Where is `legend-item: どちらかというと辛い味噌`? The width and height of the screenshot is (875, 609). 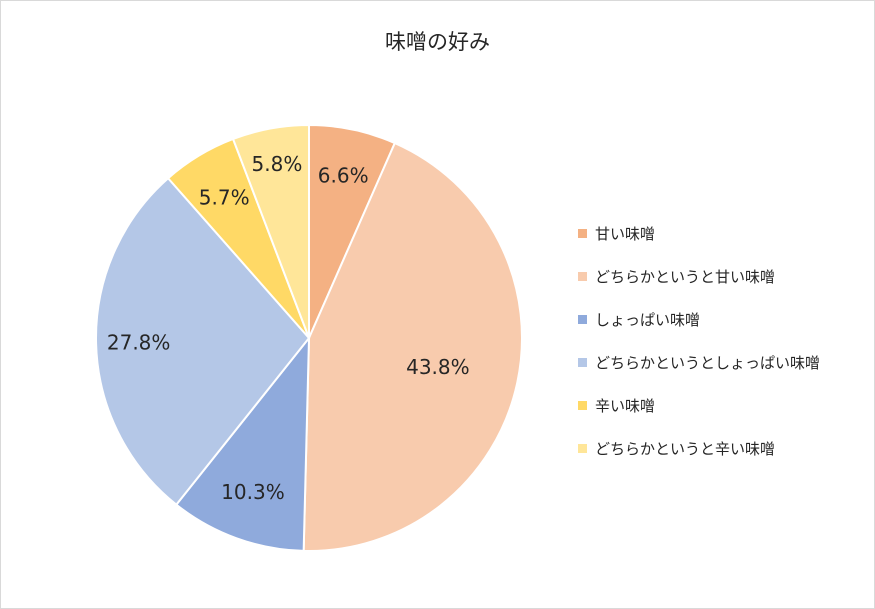
legend-item: どちらかというと辛い味噌 is located at coordinates (699, 448).